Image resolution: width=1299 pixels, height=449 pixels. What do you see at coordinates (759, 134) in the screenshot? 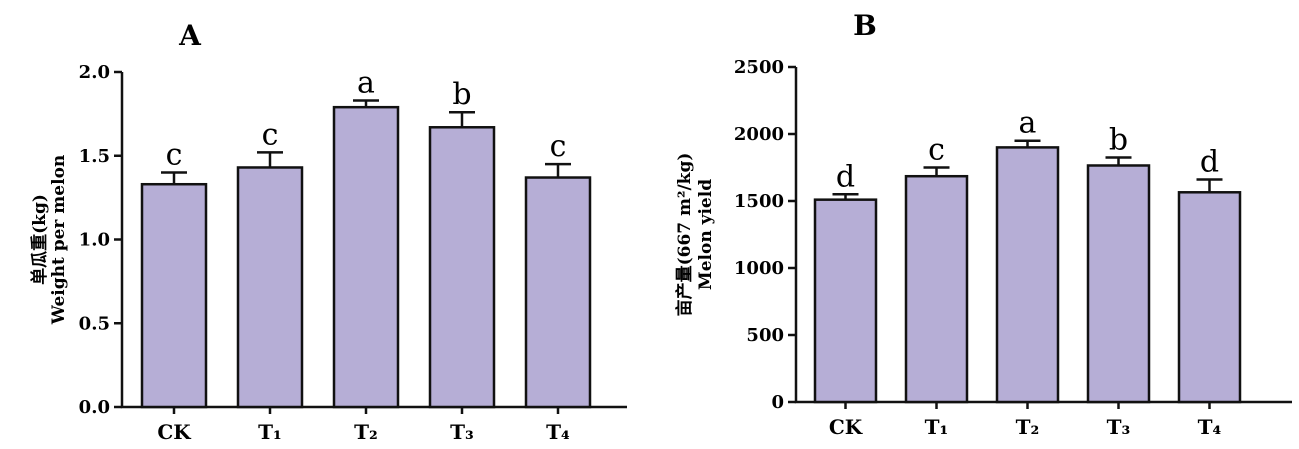
I see `y-tick-label: 2000` at bounding box center [759, 134].